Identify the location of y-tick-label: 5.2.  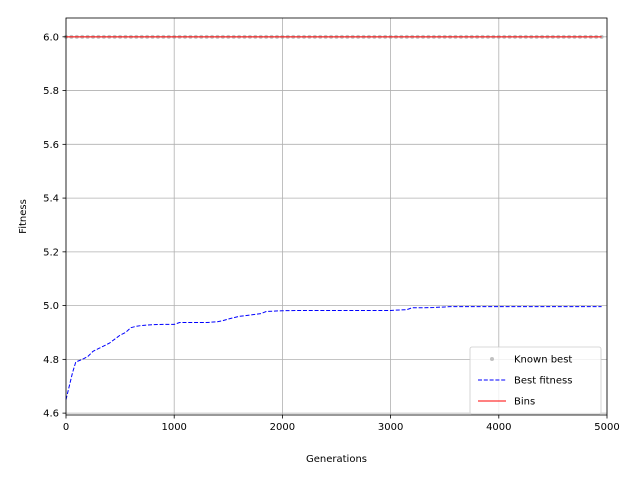
(51, 252).